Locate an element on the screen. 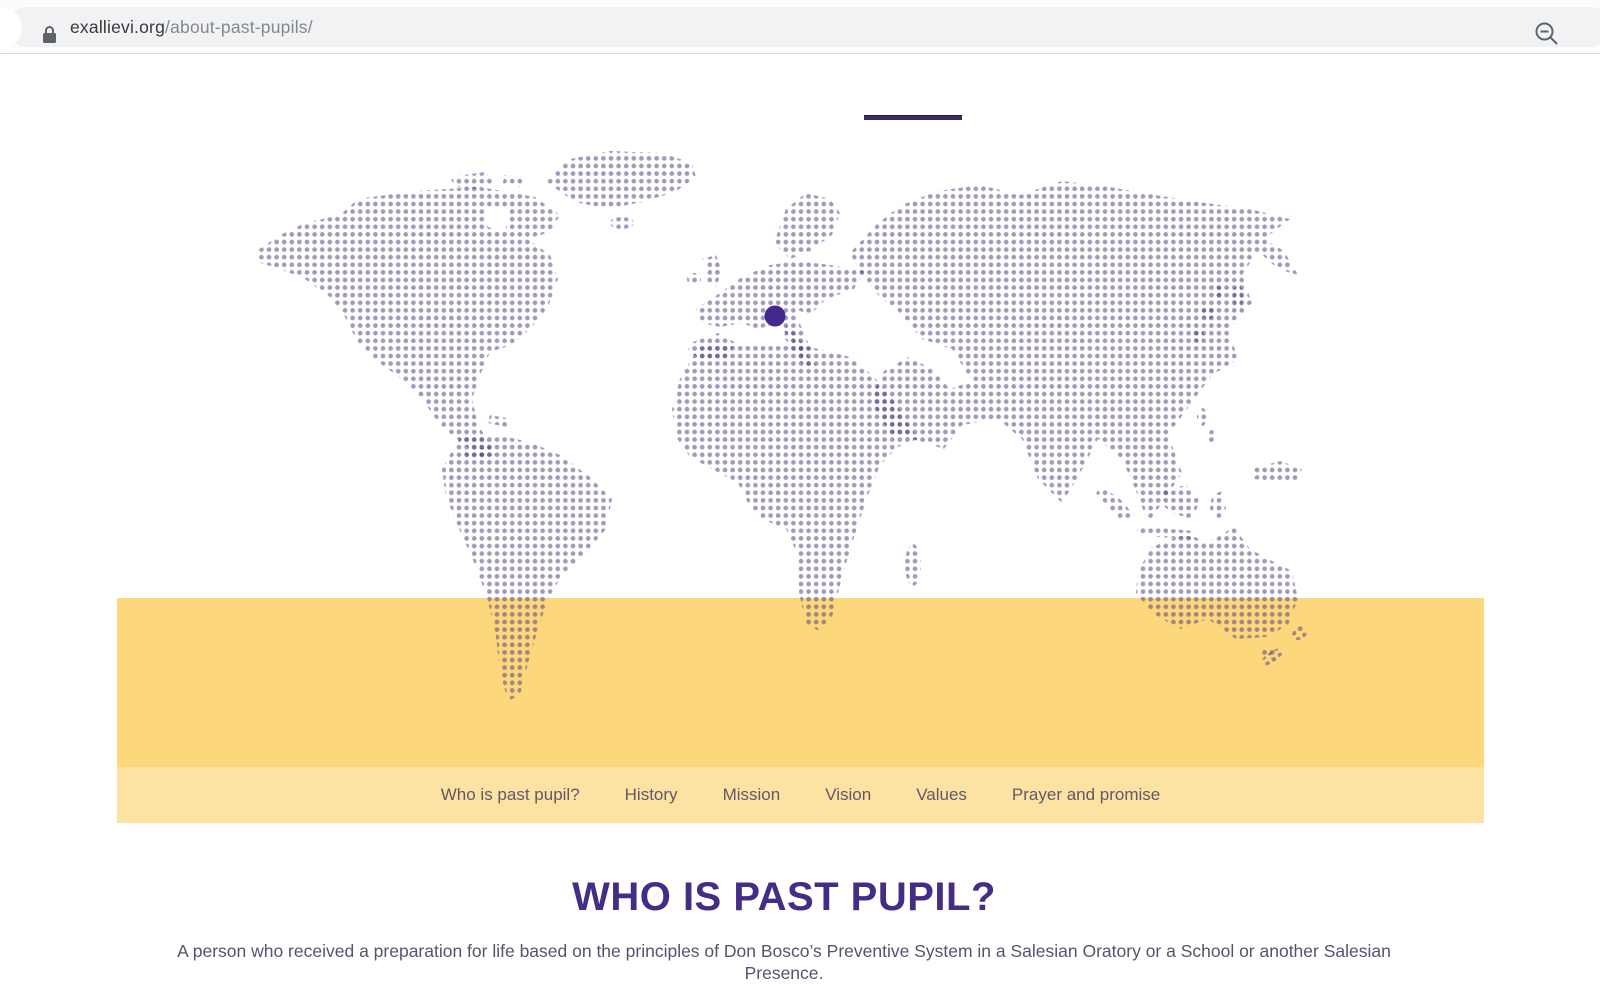  url-path: /about-past-pupils/ is located at coordinates (239, 26).